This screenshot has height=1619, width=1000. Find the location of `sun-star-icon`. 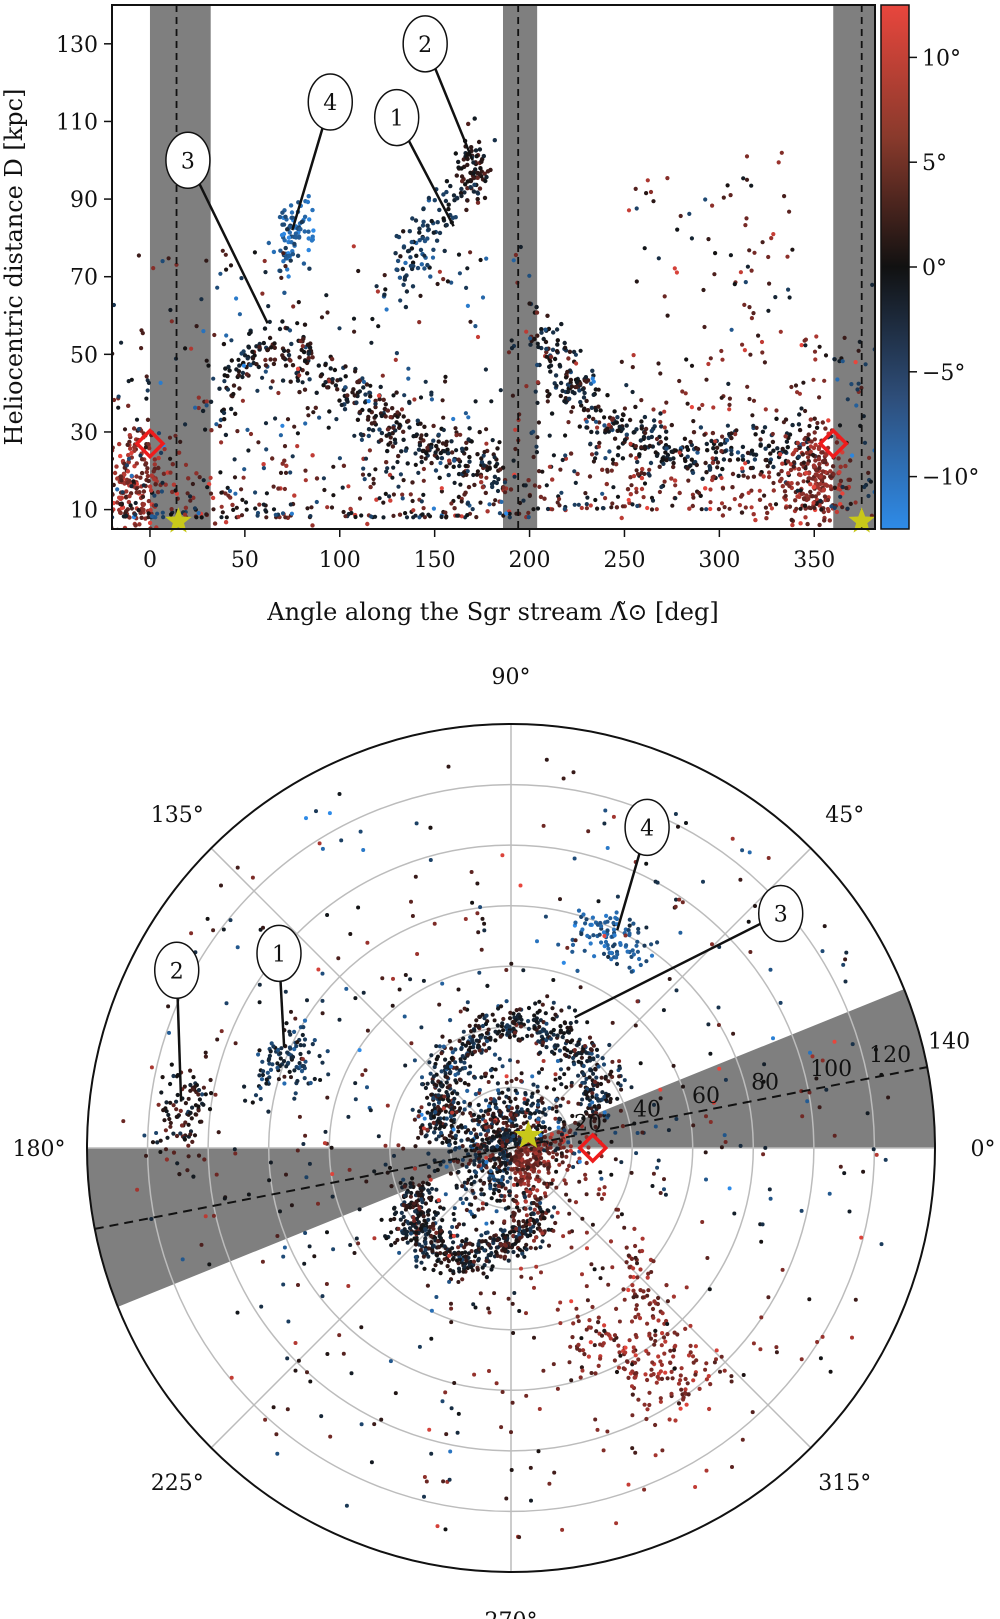

sun-star-icon is located at coordinates (178, 520).